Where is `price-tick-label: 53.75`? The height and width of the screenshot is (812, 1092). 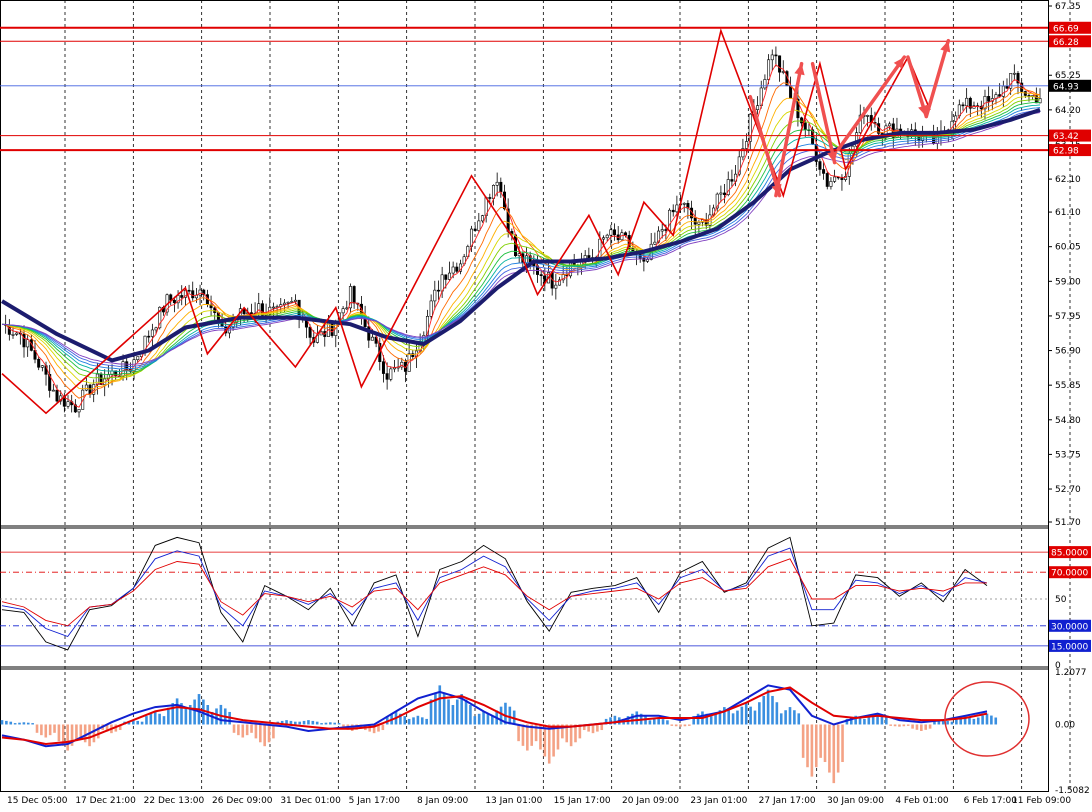
price-tick-label: 53.75 is located at coordinates (1068, 455).